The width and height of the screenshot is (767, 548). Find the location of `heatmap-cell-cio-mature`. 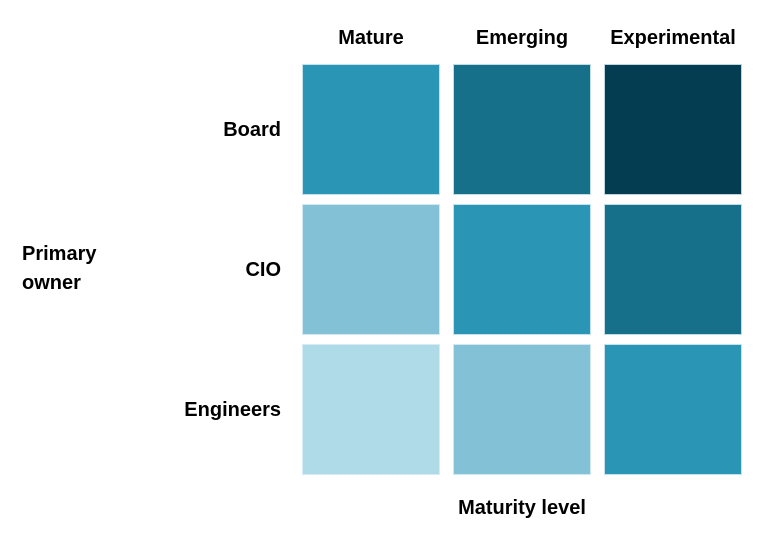

heatmap-cell-cio-mature is located at coordinates (371, 269).